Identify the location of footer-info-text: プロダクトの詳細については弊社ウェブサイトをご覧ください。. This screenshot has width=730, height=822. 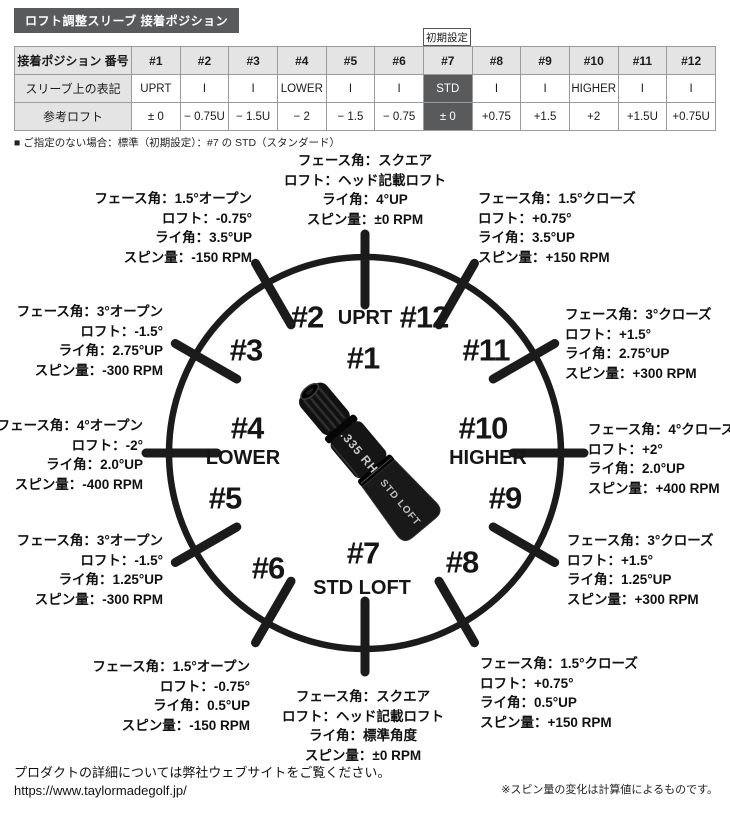
(202, 772).